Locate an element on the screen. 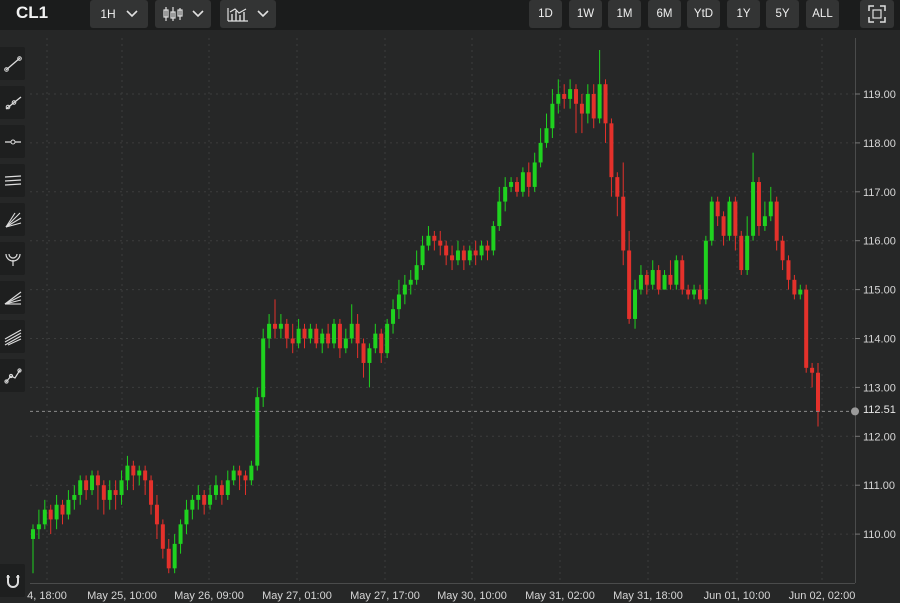 The height and width of the screenshot is (603, 900). tool-magnet is located at coordinates (12, 580).